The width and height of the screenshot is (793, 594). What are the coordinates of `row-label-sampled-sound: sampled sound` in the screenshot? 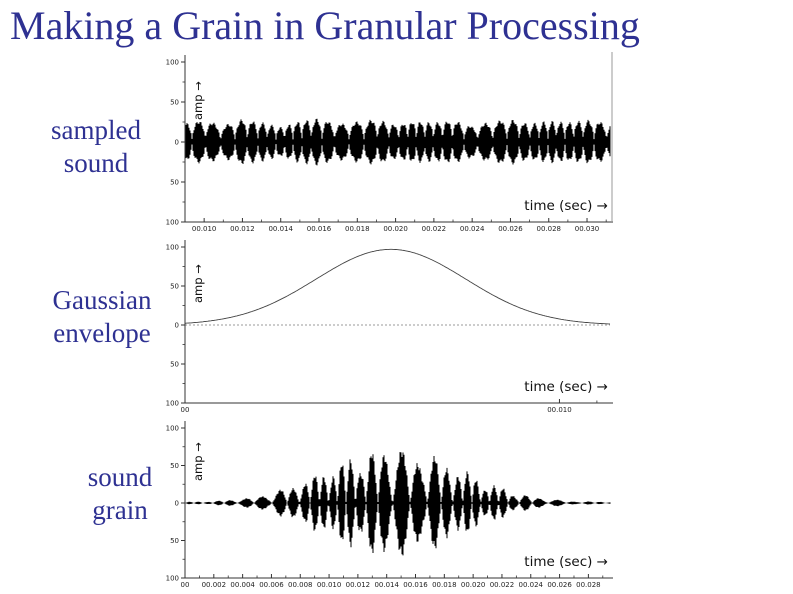 It's located at (96, 147).